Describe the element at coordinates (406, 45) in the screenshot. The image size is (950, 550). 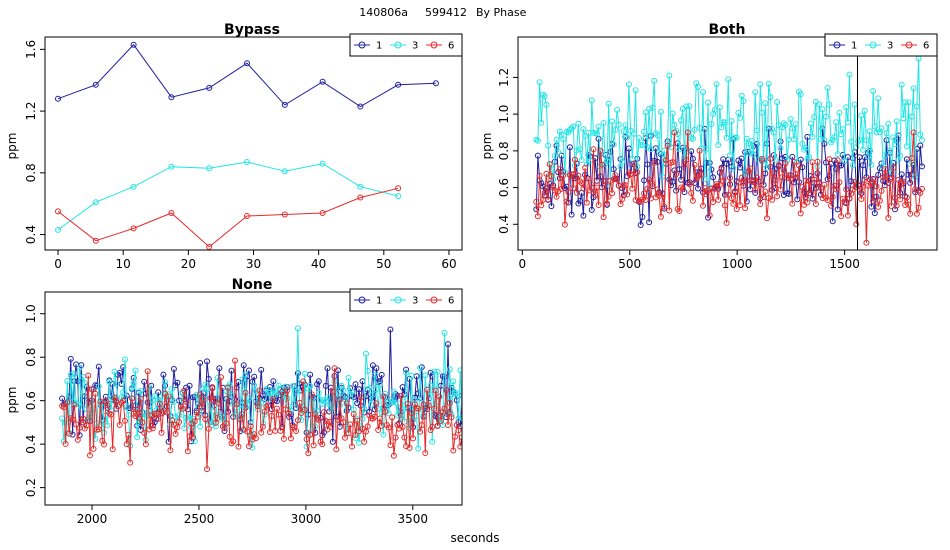
I see `legend: 1 3 6` at that location.